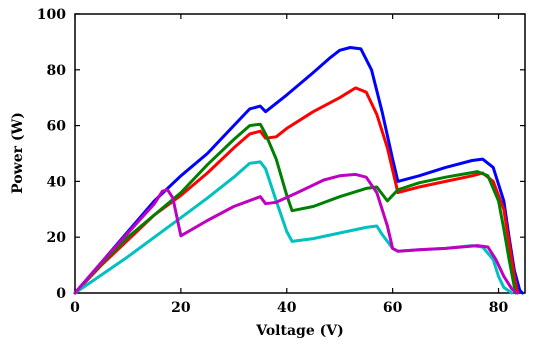 This screenshot has height=347, width=533. What do you see at coordinates (57, 238) in the screenshot?
I see `y-tick-label: 20` at bounding box center [57, 238].